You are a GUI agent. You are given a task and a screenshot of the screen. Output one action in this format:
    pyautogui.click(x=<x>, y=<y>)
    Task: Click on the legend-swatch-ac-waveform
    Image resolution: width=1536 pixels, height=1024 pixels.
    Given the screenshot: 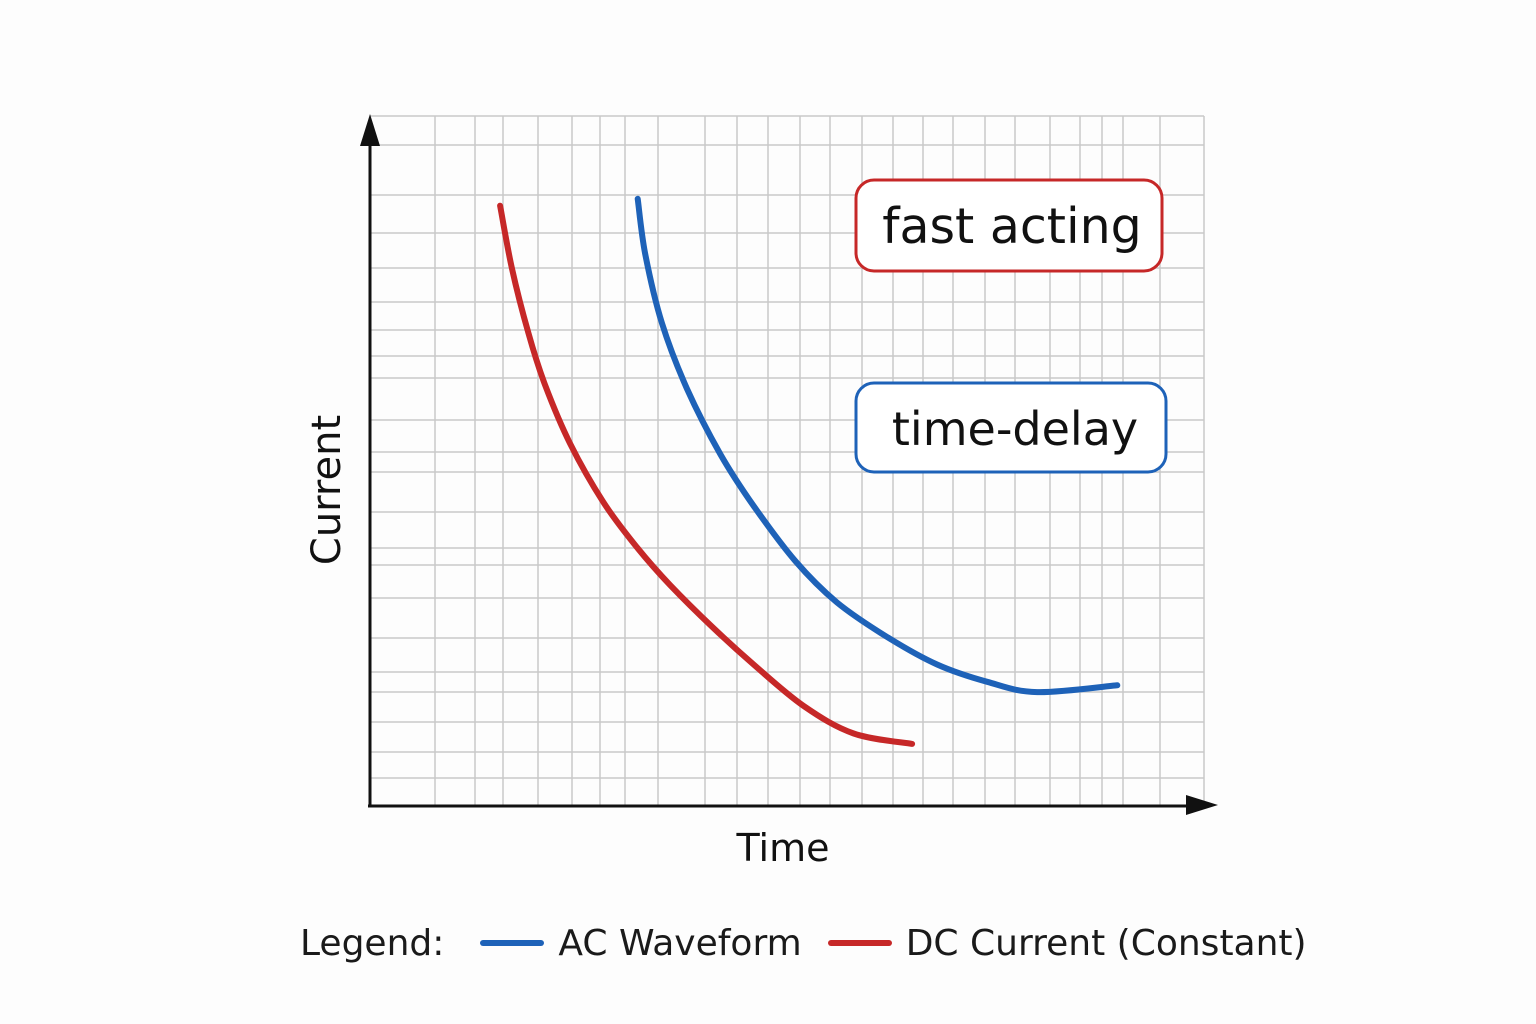 What is the action you would take?
    pyautogui.click(x=512, y=943)
    